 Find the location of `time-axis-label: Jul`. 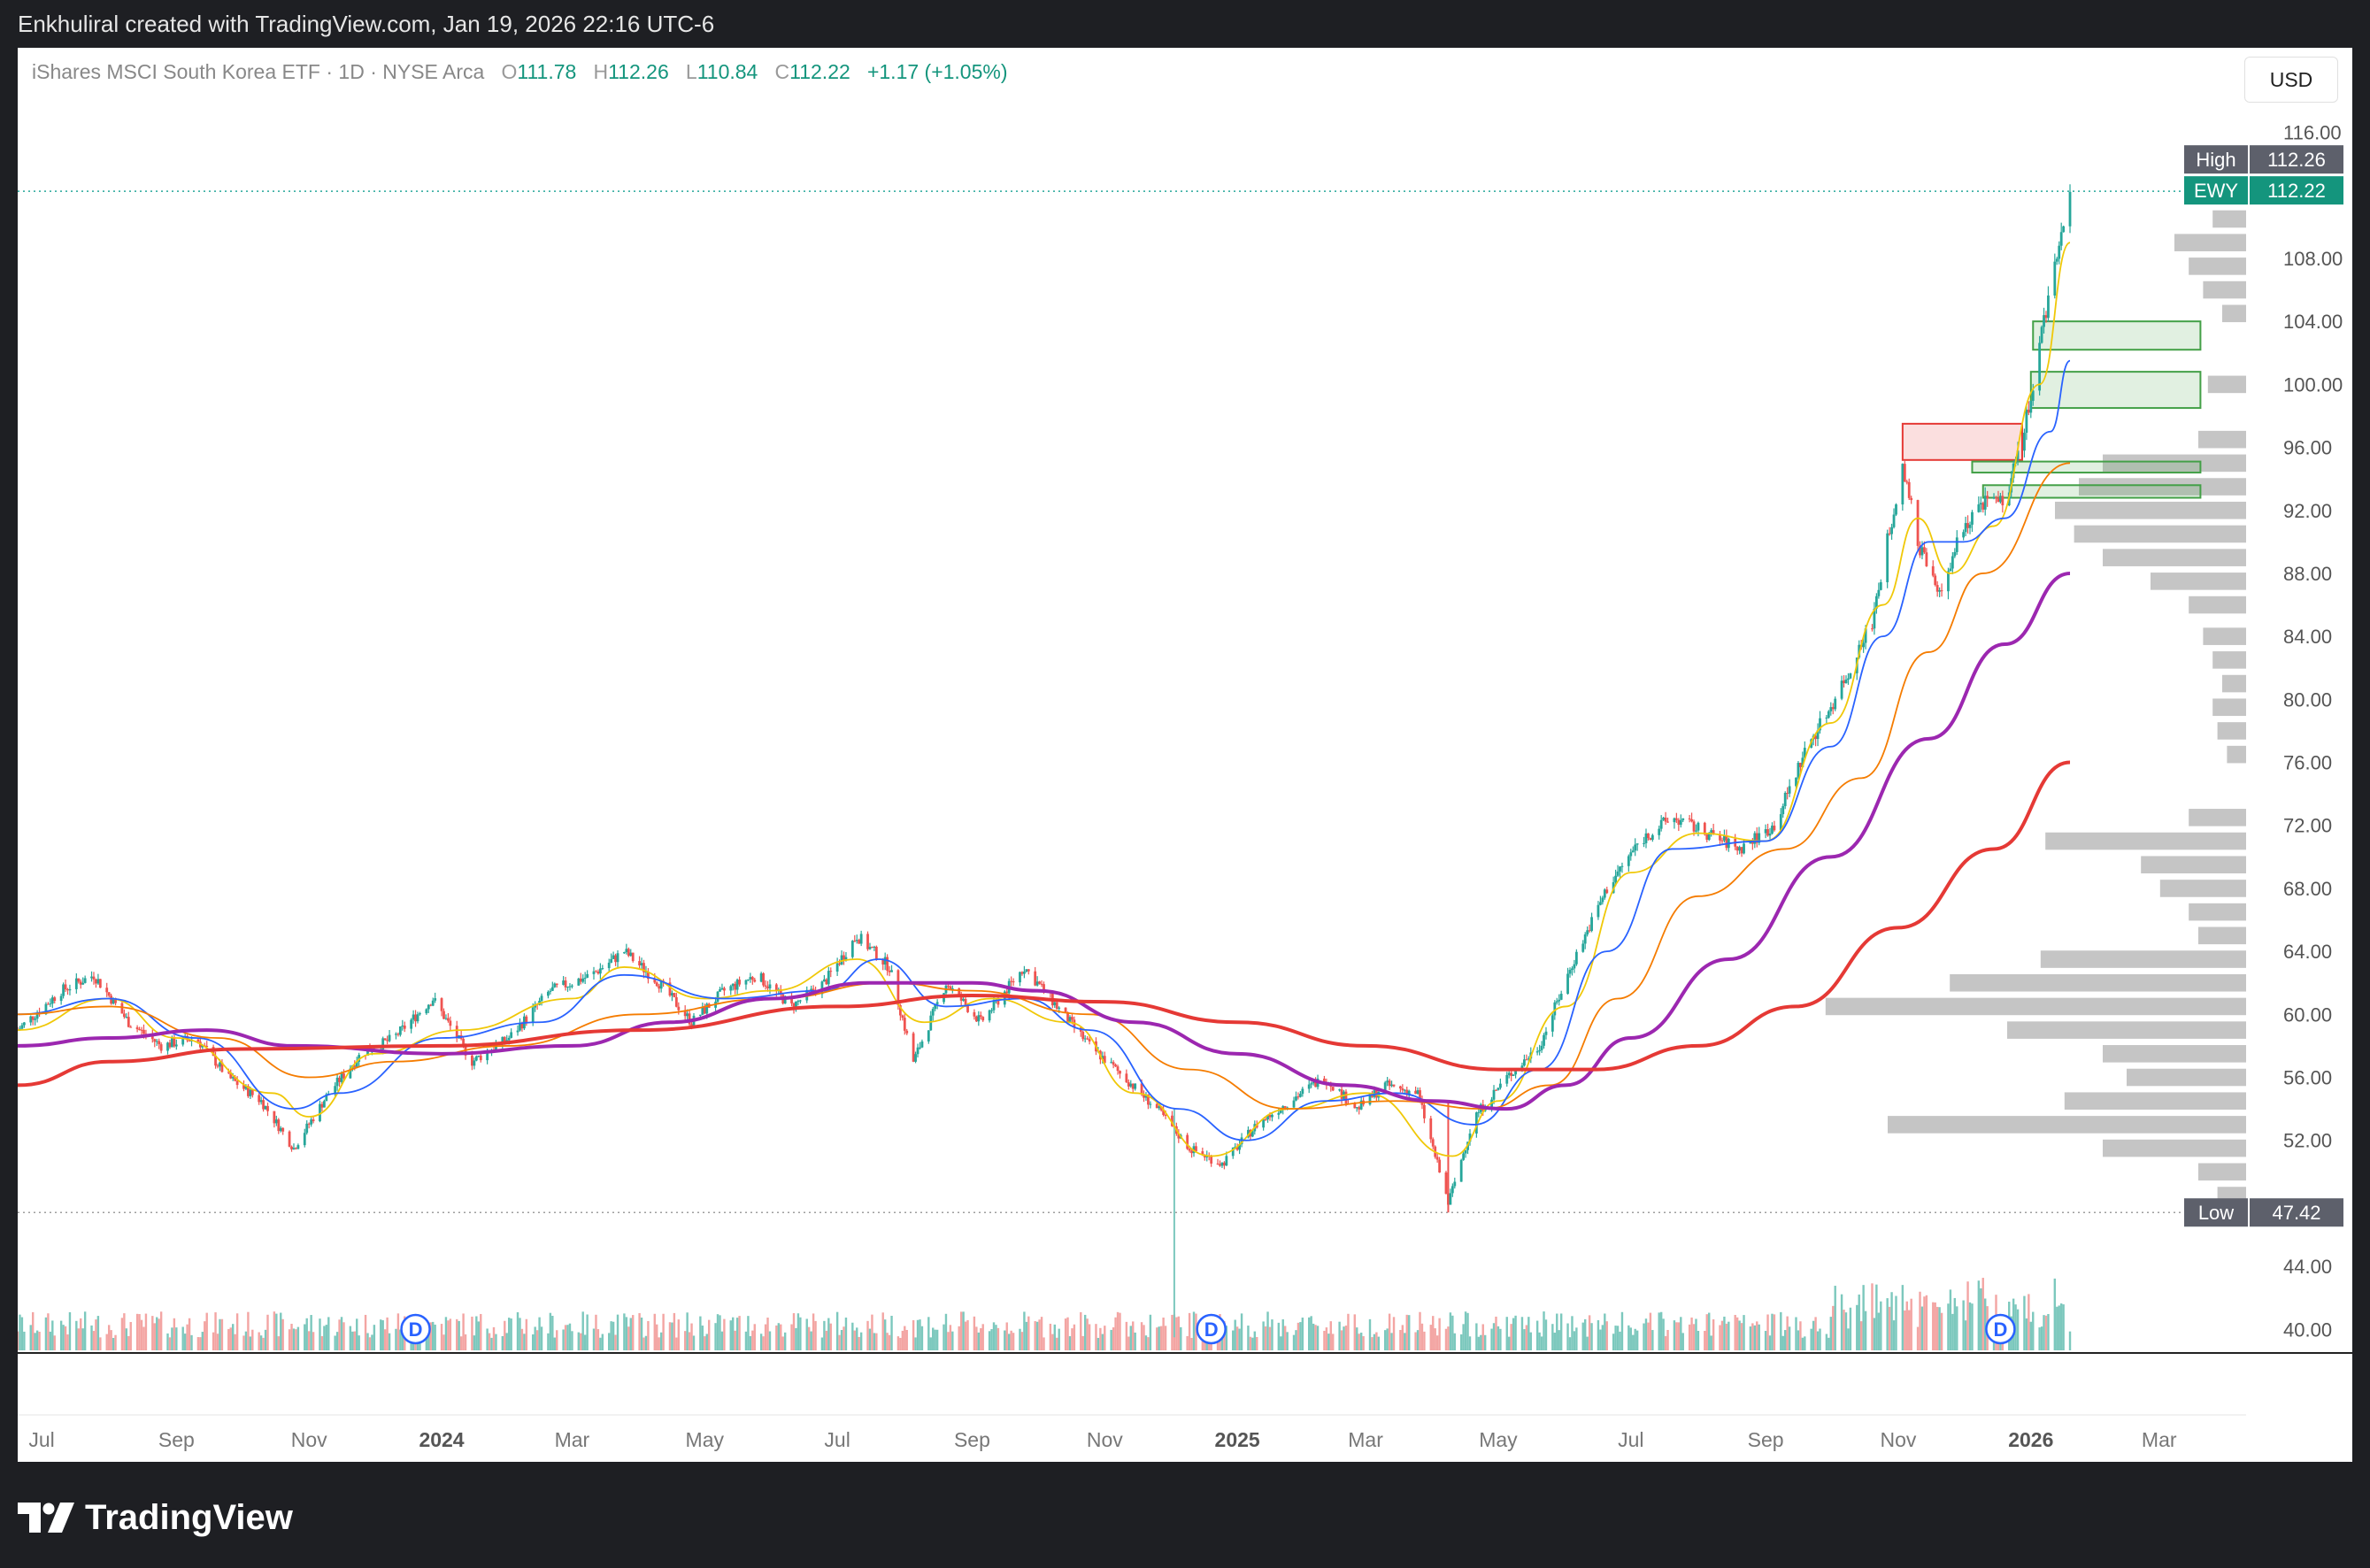

time-axis-label: Jul is located at coordinates (837, 1439).